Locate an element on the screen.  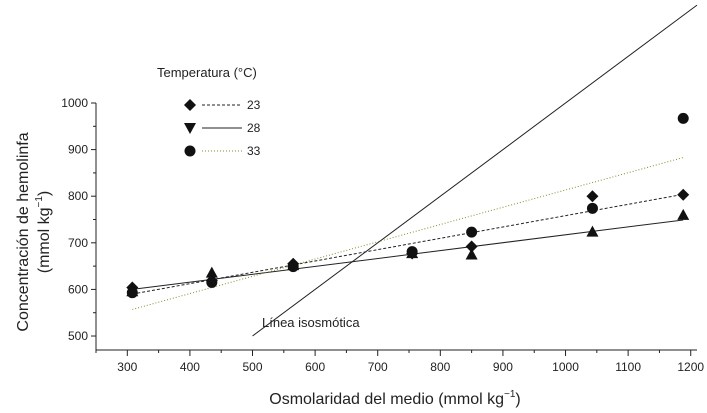
x-tick-label: 800 is located at coordinates (440, 367).